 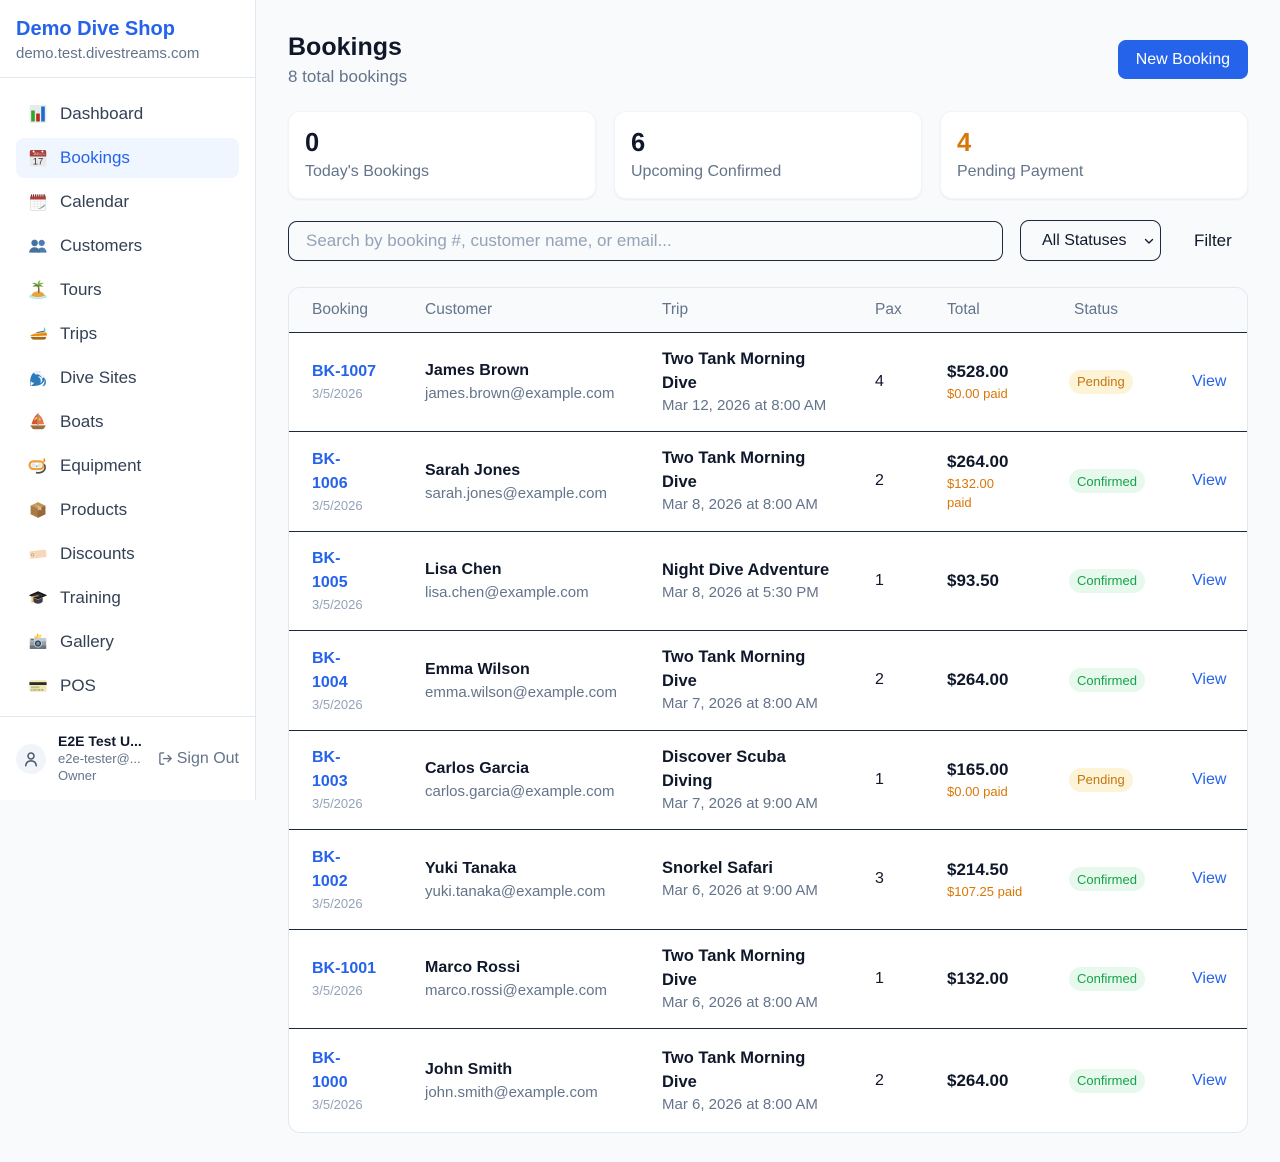 What do you see at coordinates (38, 162) in the screenshot?
I see `svg-text: 17` at bounding box center [38, 162].